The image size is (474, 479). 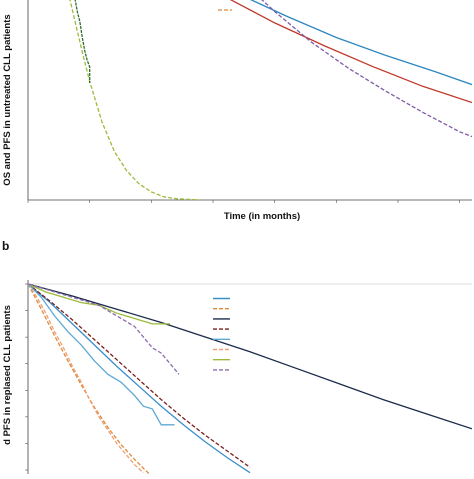 What do you see at coordinates (221, 334) in the screenshot?
I see `legend-panel-b` at bounding box center [221, 334].